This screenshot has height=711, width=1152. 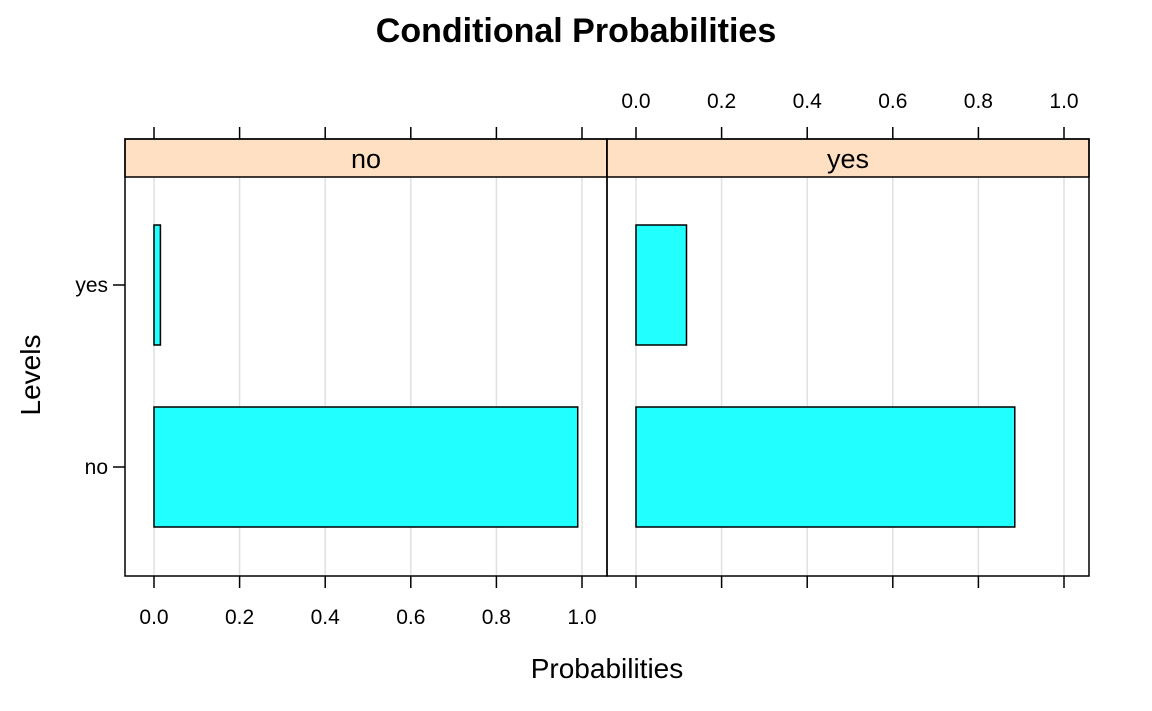 What do you see at coordinates (91, 285) in the screenshot?
I see `y-tick-label-yes: yes` at bounding box center [91, 285].